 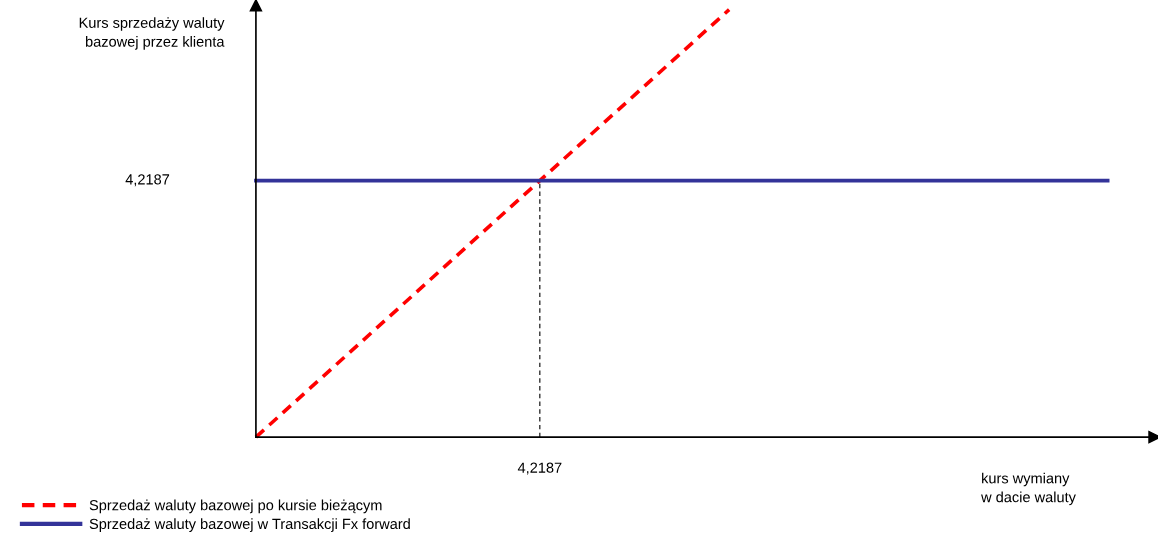 I want to click on legend-label: Sprzedaż waluty bazowej po kursie bieżącym, so click(x=235, y=506).